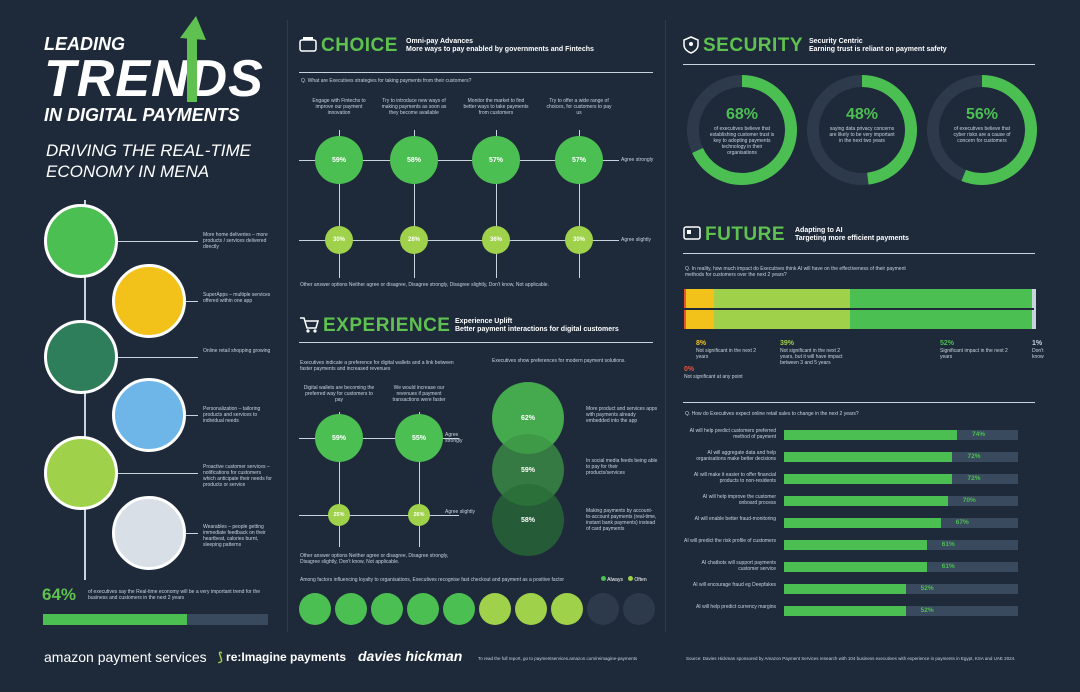  I want to click on choice-strong-4: 57%, so click(579, 160).